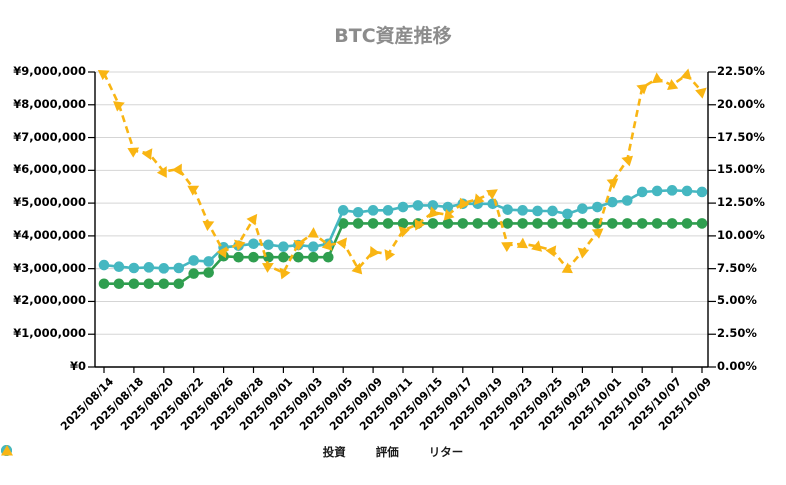 The image size is (786, 485). I want to click on y-axis-label-right: 7.50%, so click(737, 267).